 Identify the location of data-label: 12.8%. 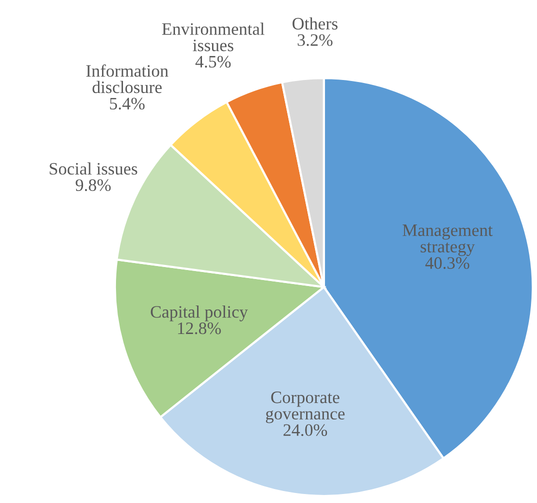
(199, 328).